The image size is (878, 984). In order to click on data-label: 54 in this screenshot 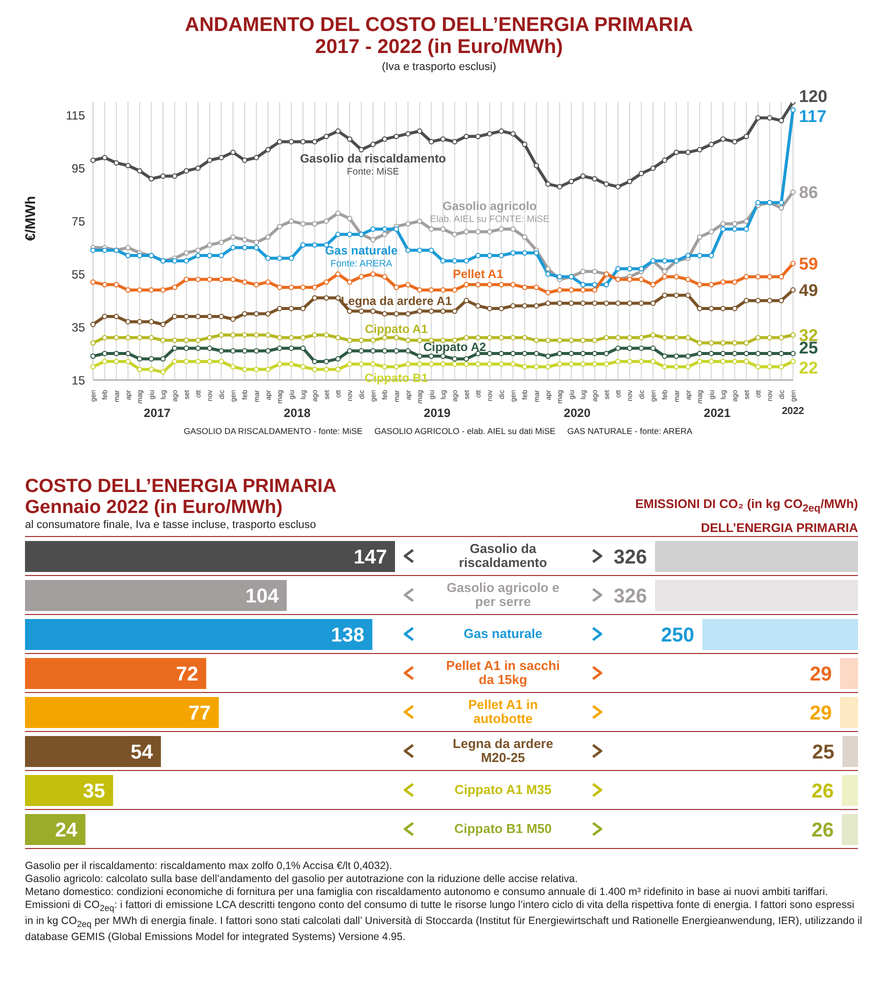, I will do `click(142, 753)`.